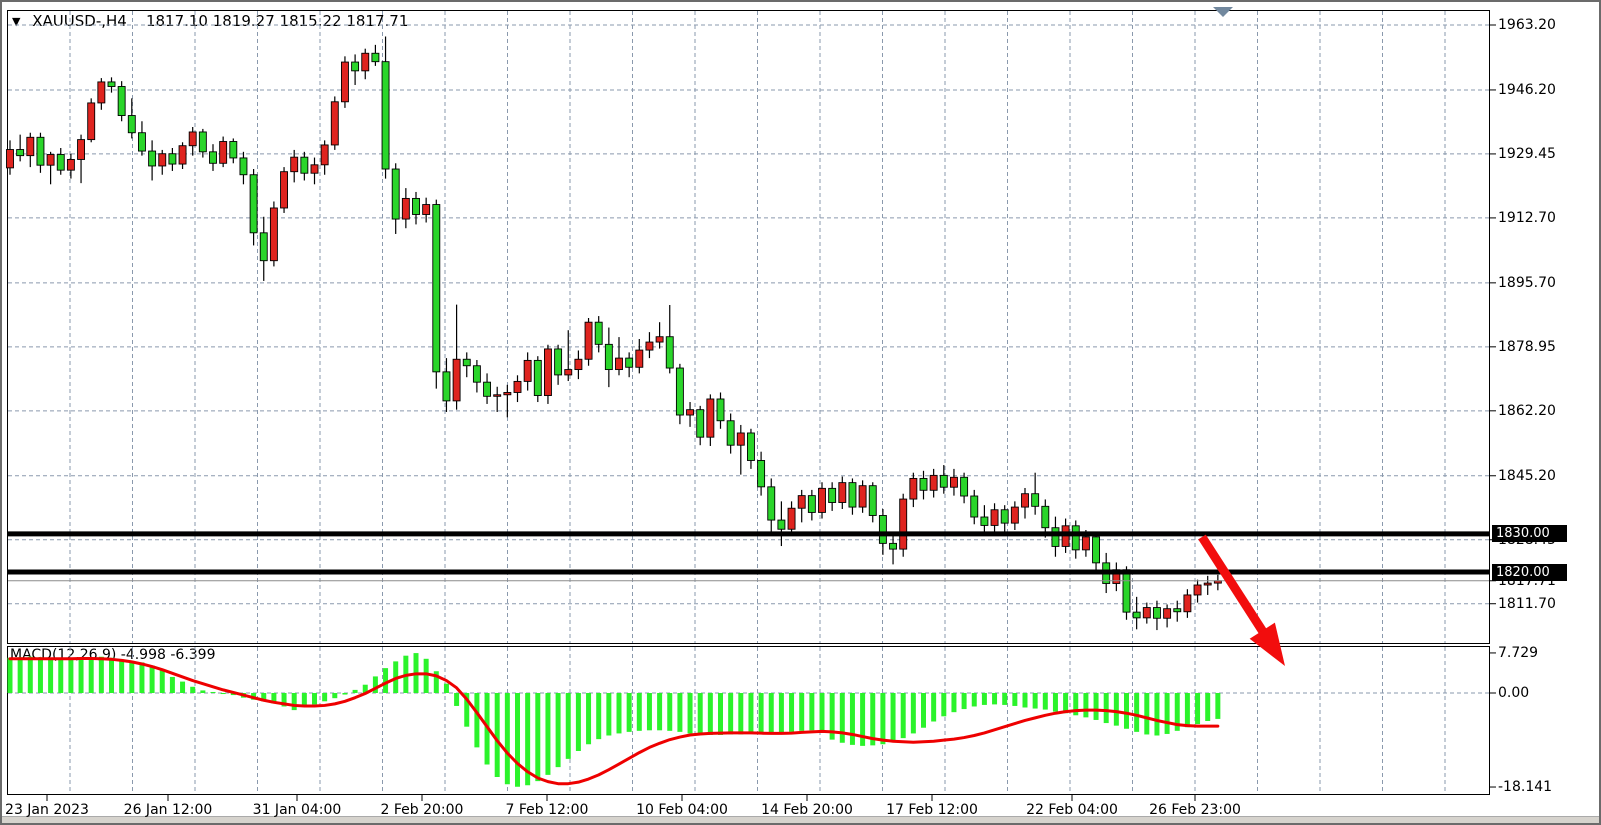  Describe the element at coordinates (1527, 282) in the screenshot. I see `price-axis-label: 1895.70` at that location.